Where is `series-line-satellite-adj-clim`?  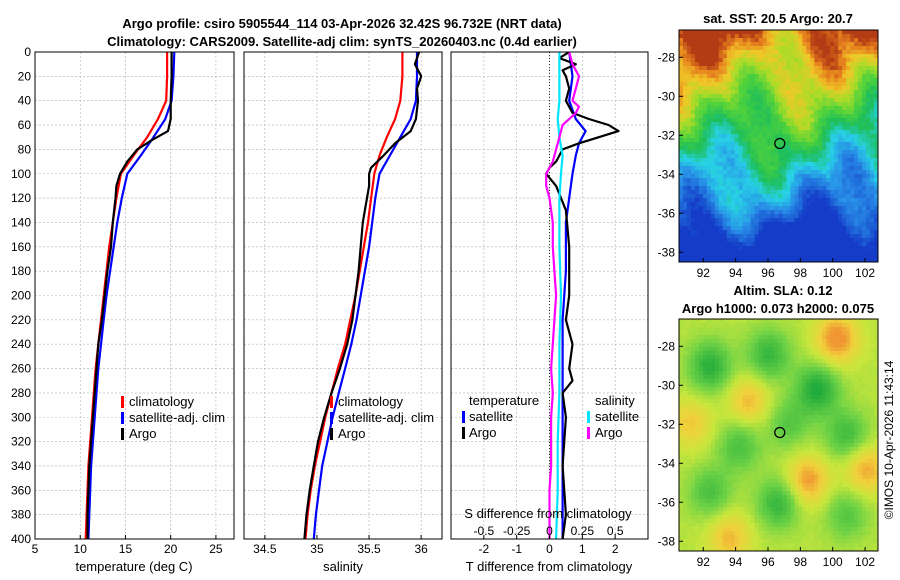
series-line-satellite-adj-clim is located at coordinates (365, 295).